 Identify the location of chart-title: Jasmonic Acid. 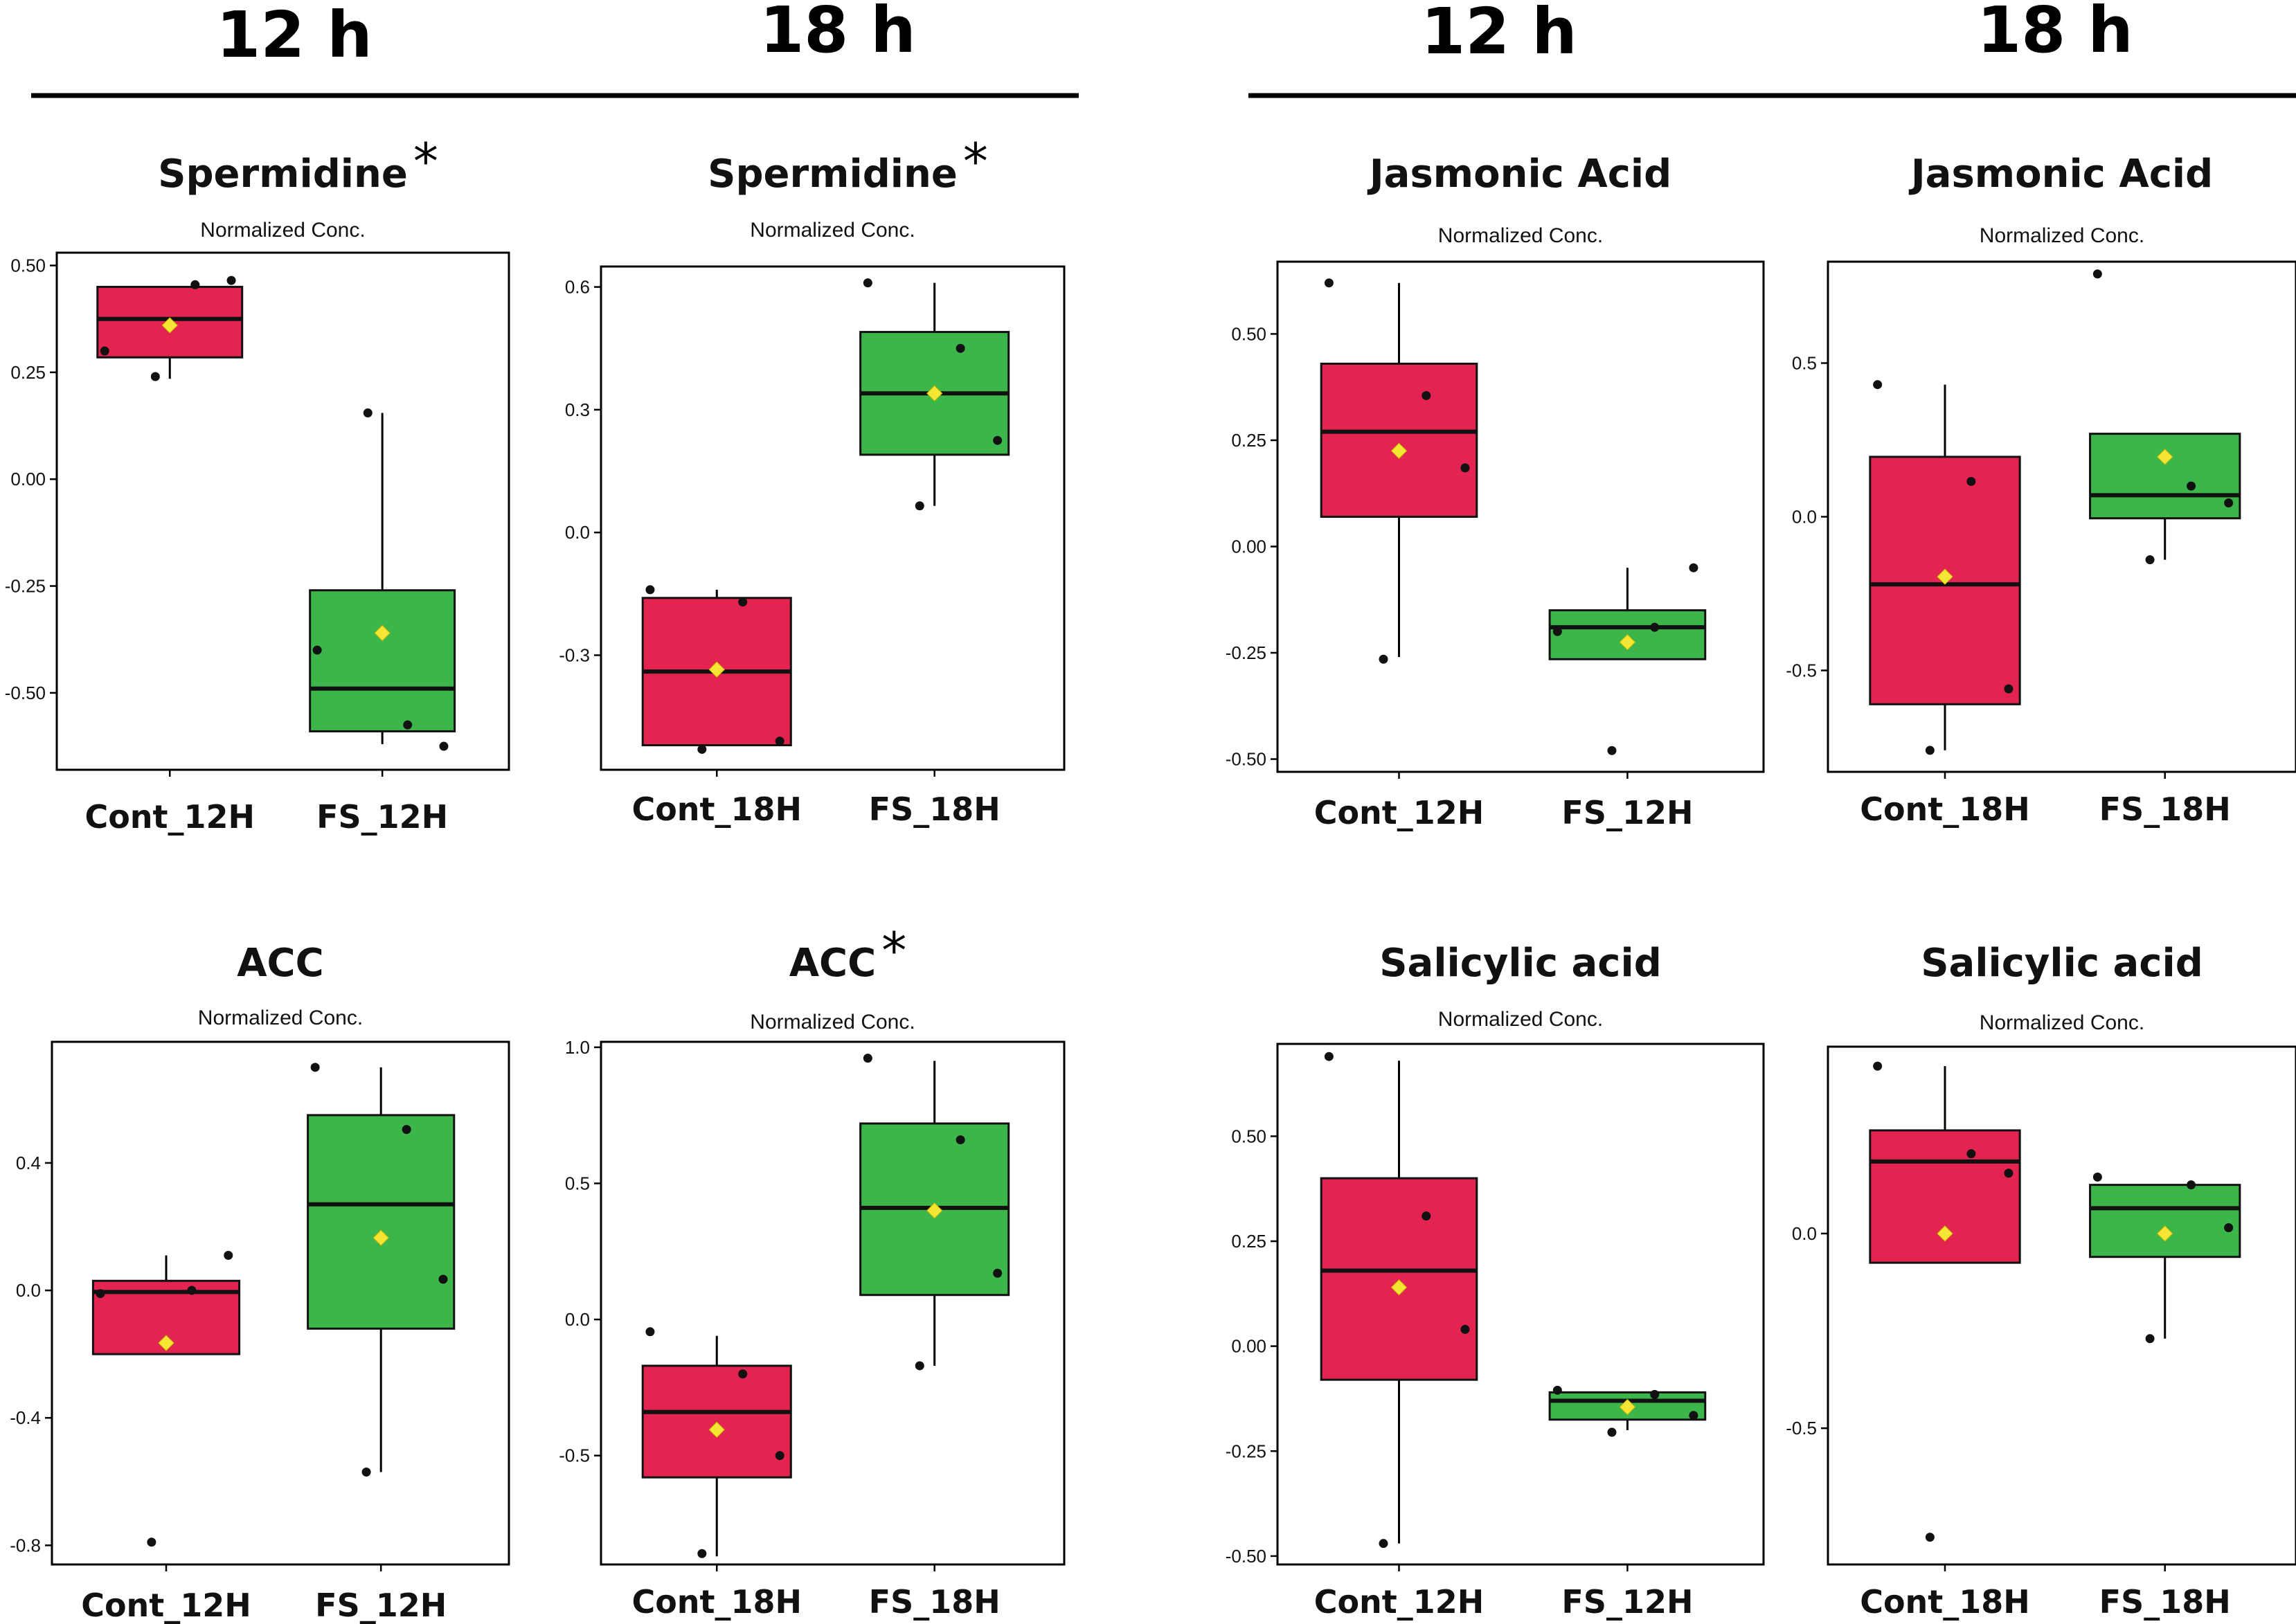
(1519, 174).